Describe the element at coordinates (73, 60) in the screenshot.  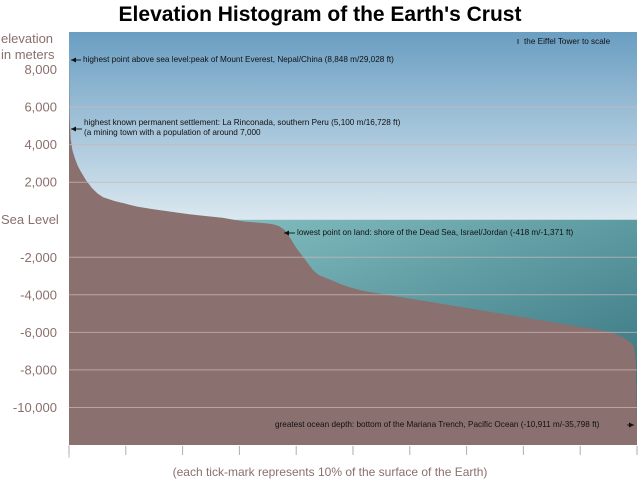
I see `annotation-everest-arrow-head` at that location.